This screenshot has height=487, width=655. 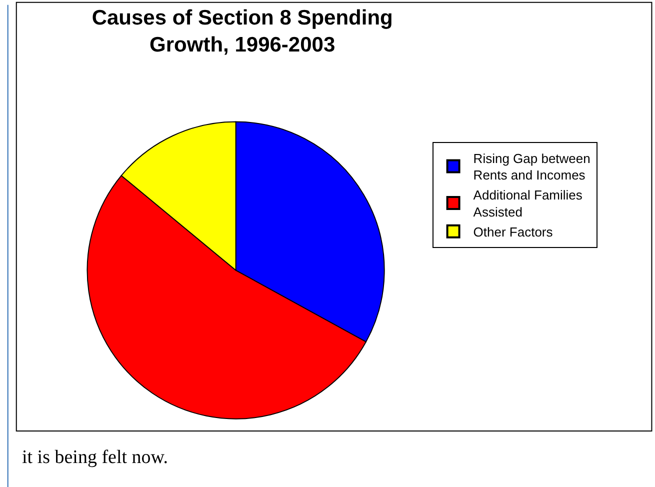 What do you see at coordinates (528, 204) in the screenshot?
I see `legend-label: Additional Families Assisted` at bounding box center [528, 204].